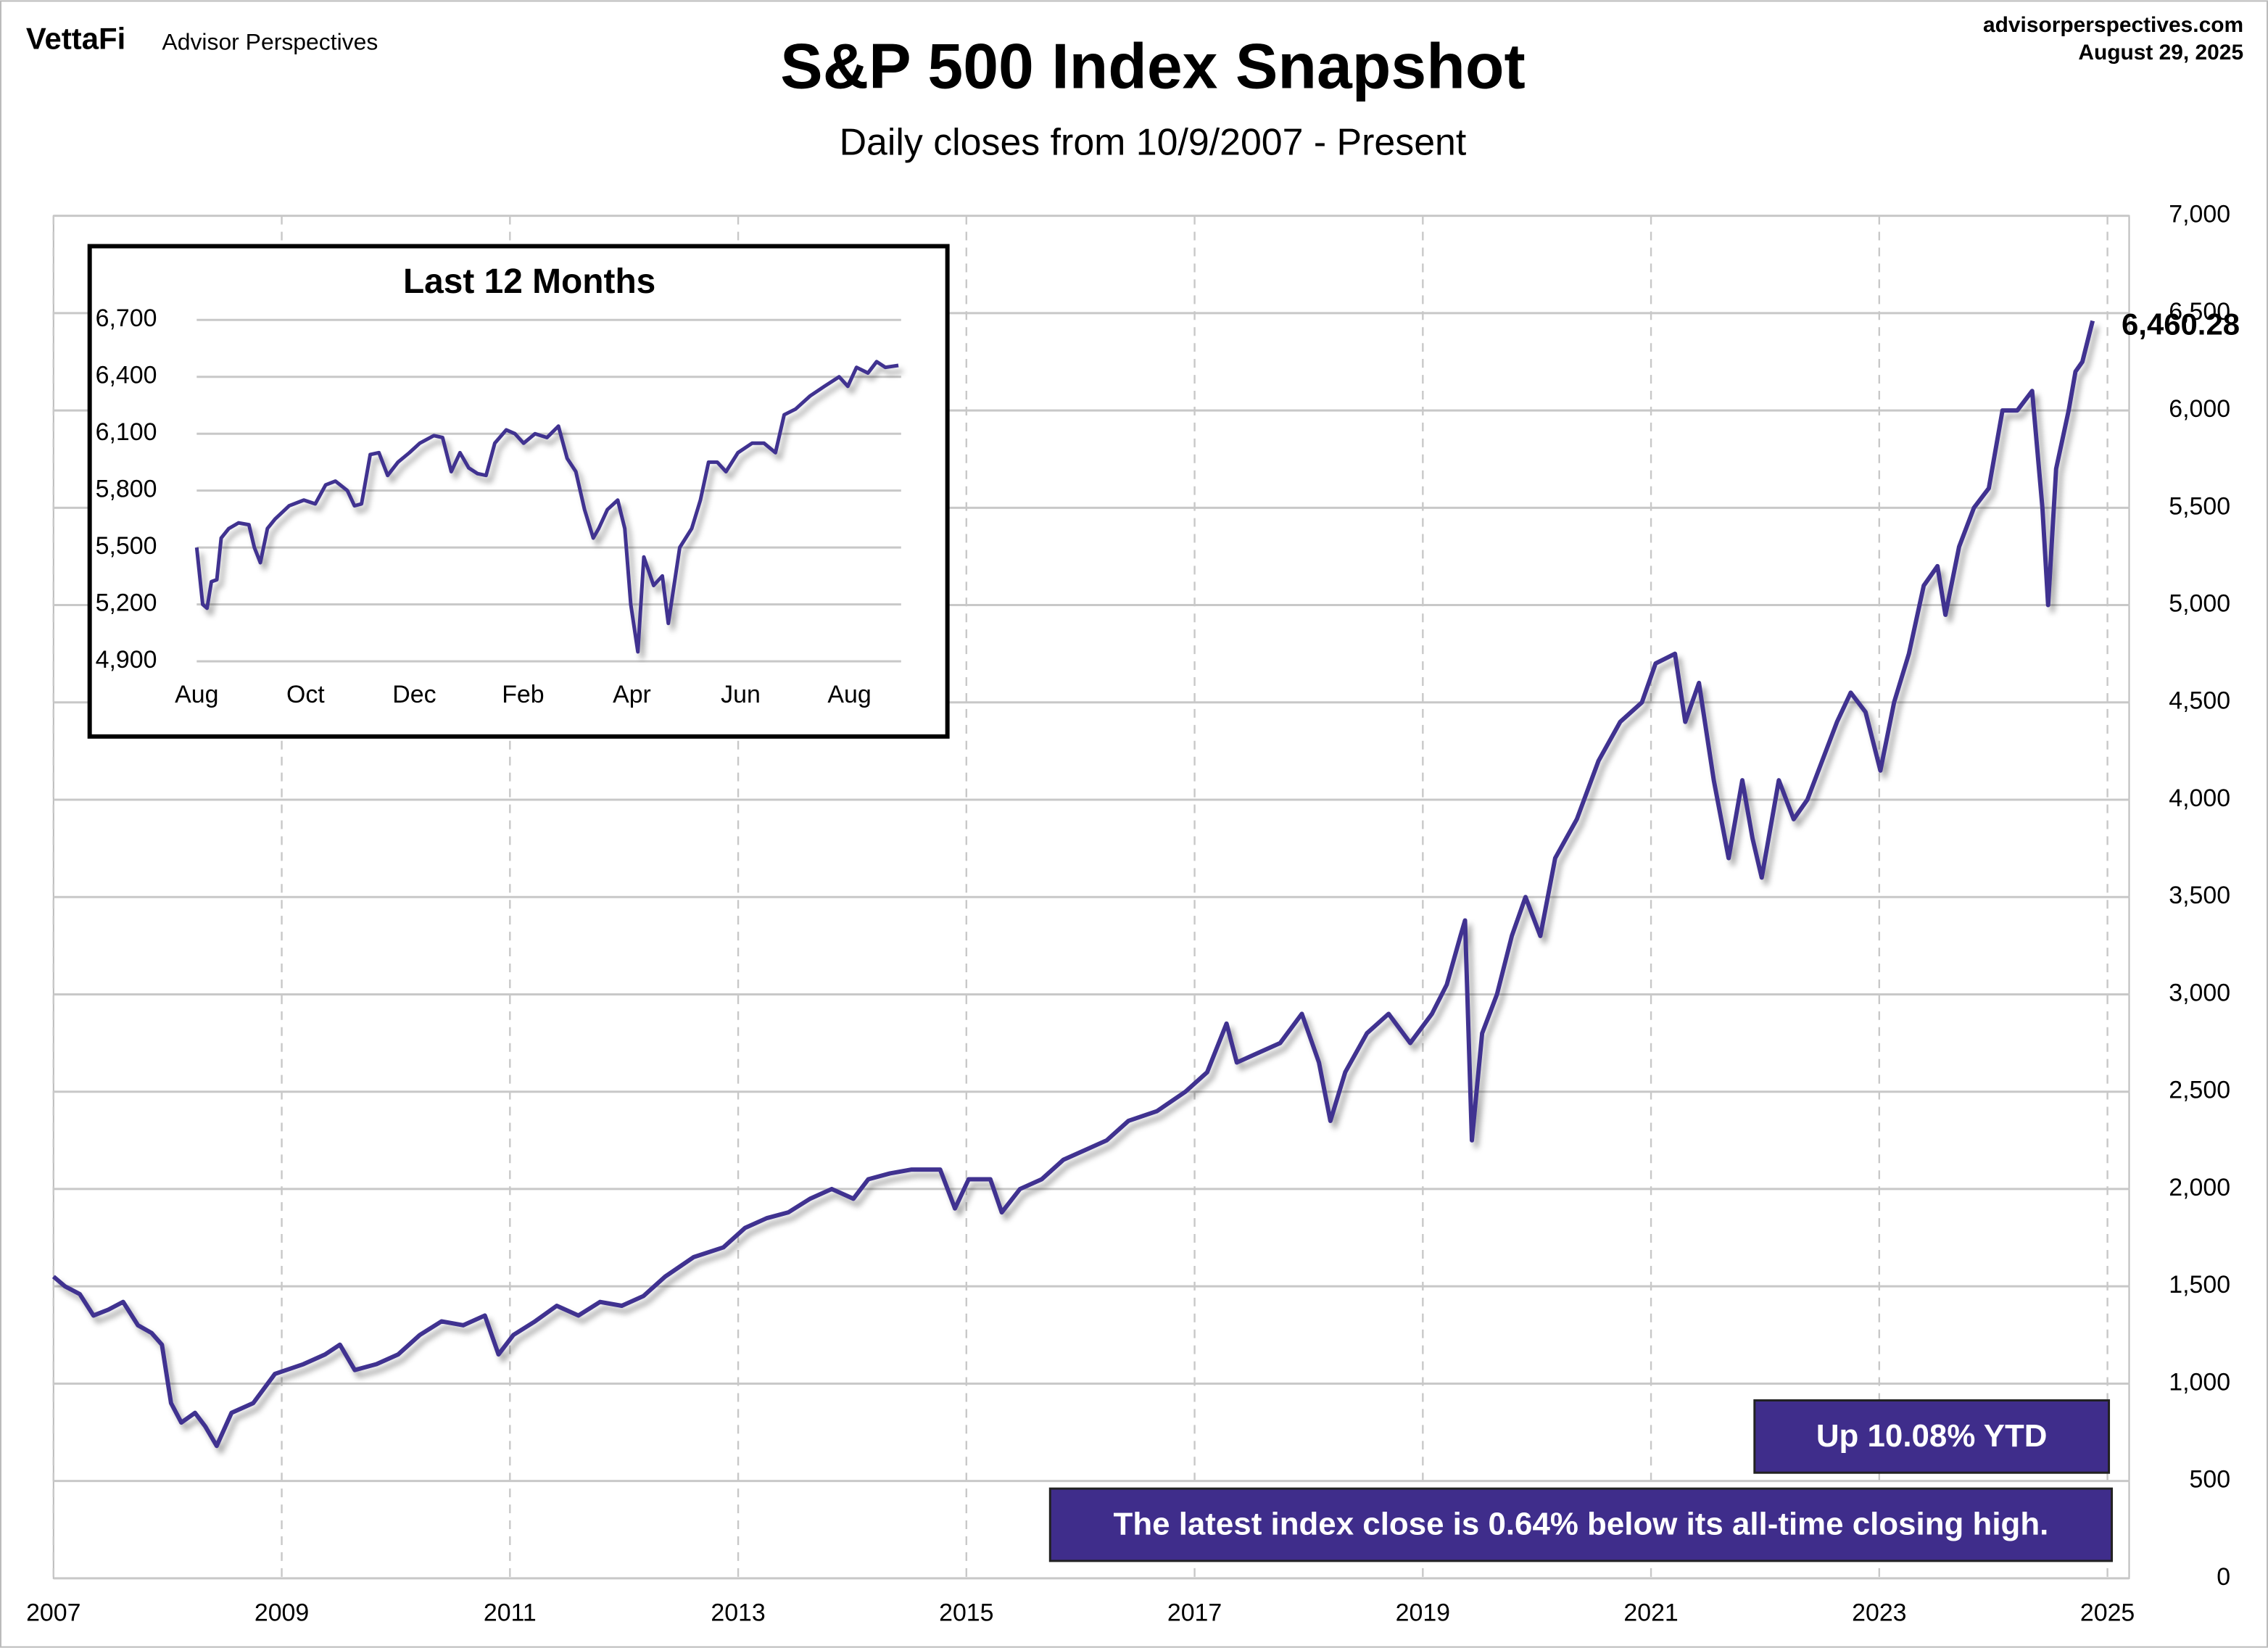  Describe the element at coordinates (2199, 701) in the screenshot. I see `y-tick-label: 4,500` at that location.